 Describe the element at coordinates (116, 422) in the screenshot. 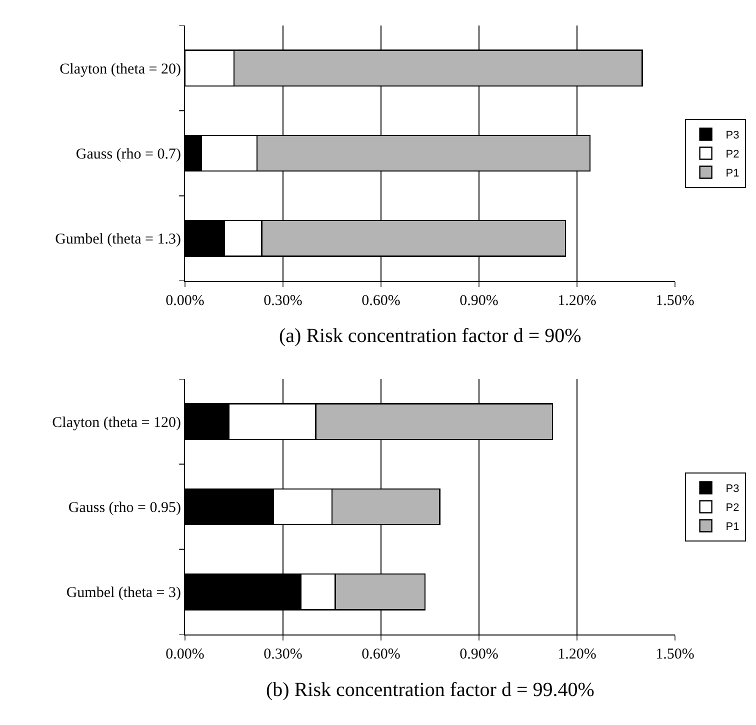

I see `y-tick-label: Clayton (theta = 120)` at that location.